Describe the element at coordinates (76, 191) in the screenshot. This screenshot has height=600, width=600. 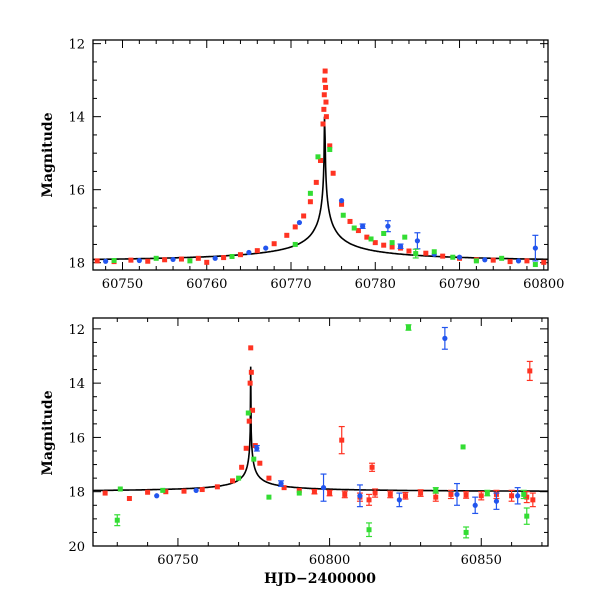
I see `y-tick-label: 16` at that location.